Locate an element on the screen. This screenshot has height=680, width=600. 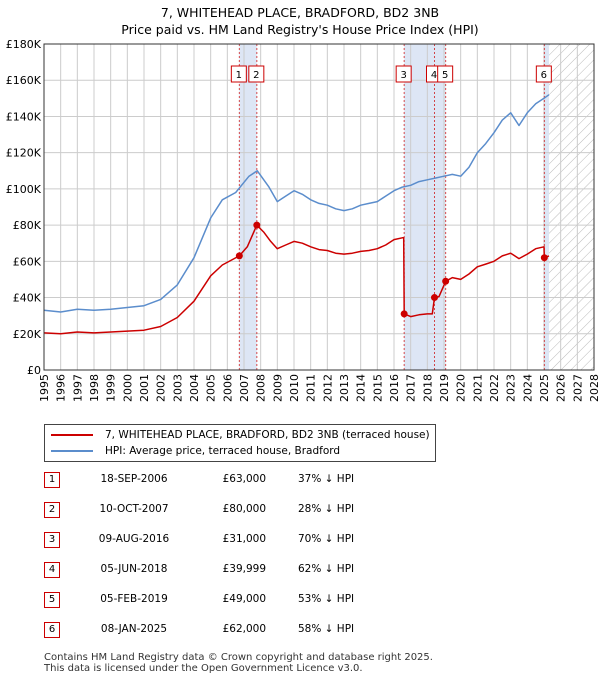
x-tick-label: 2016 is located at coordinates (394, 388).